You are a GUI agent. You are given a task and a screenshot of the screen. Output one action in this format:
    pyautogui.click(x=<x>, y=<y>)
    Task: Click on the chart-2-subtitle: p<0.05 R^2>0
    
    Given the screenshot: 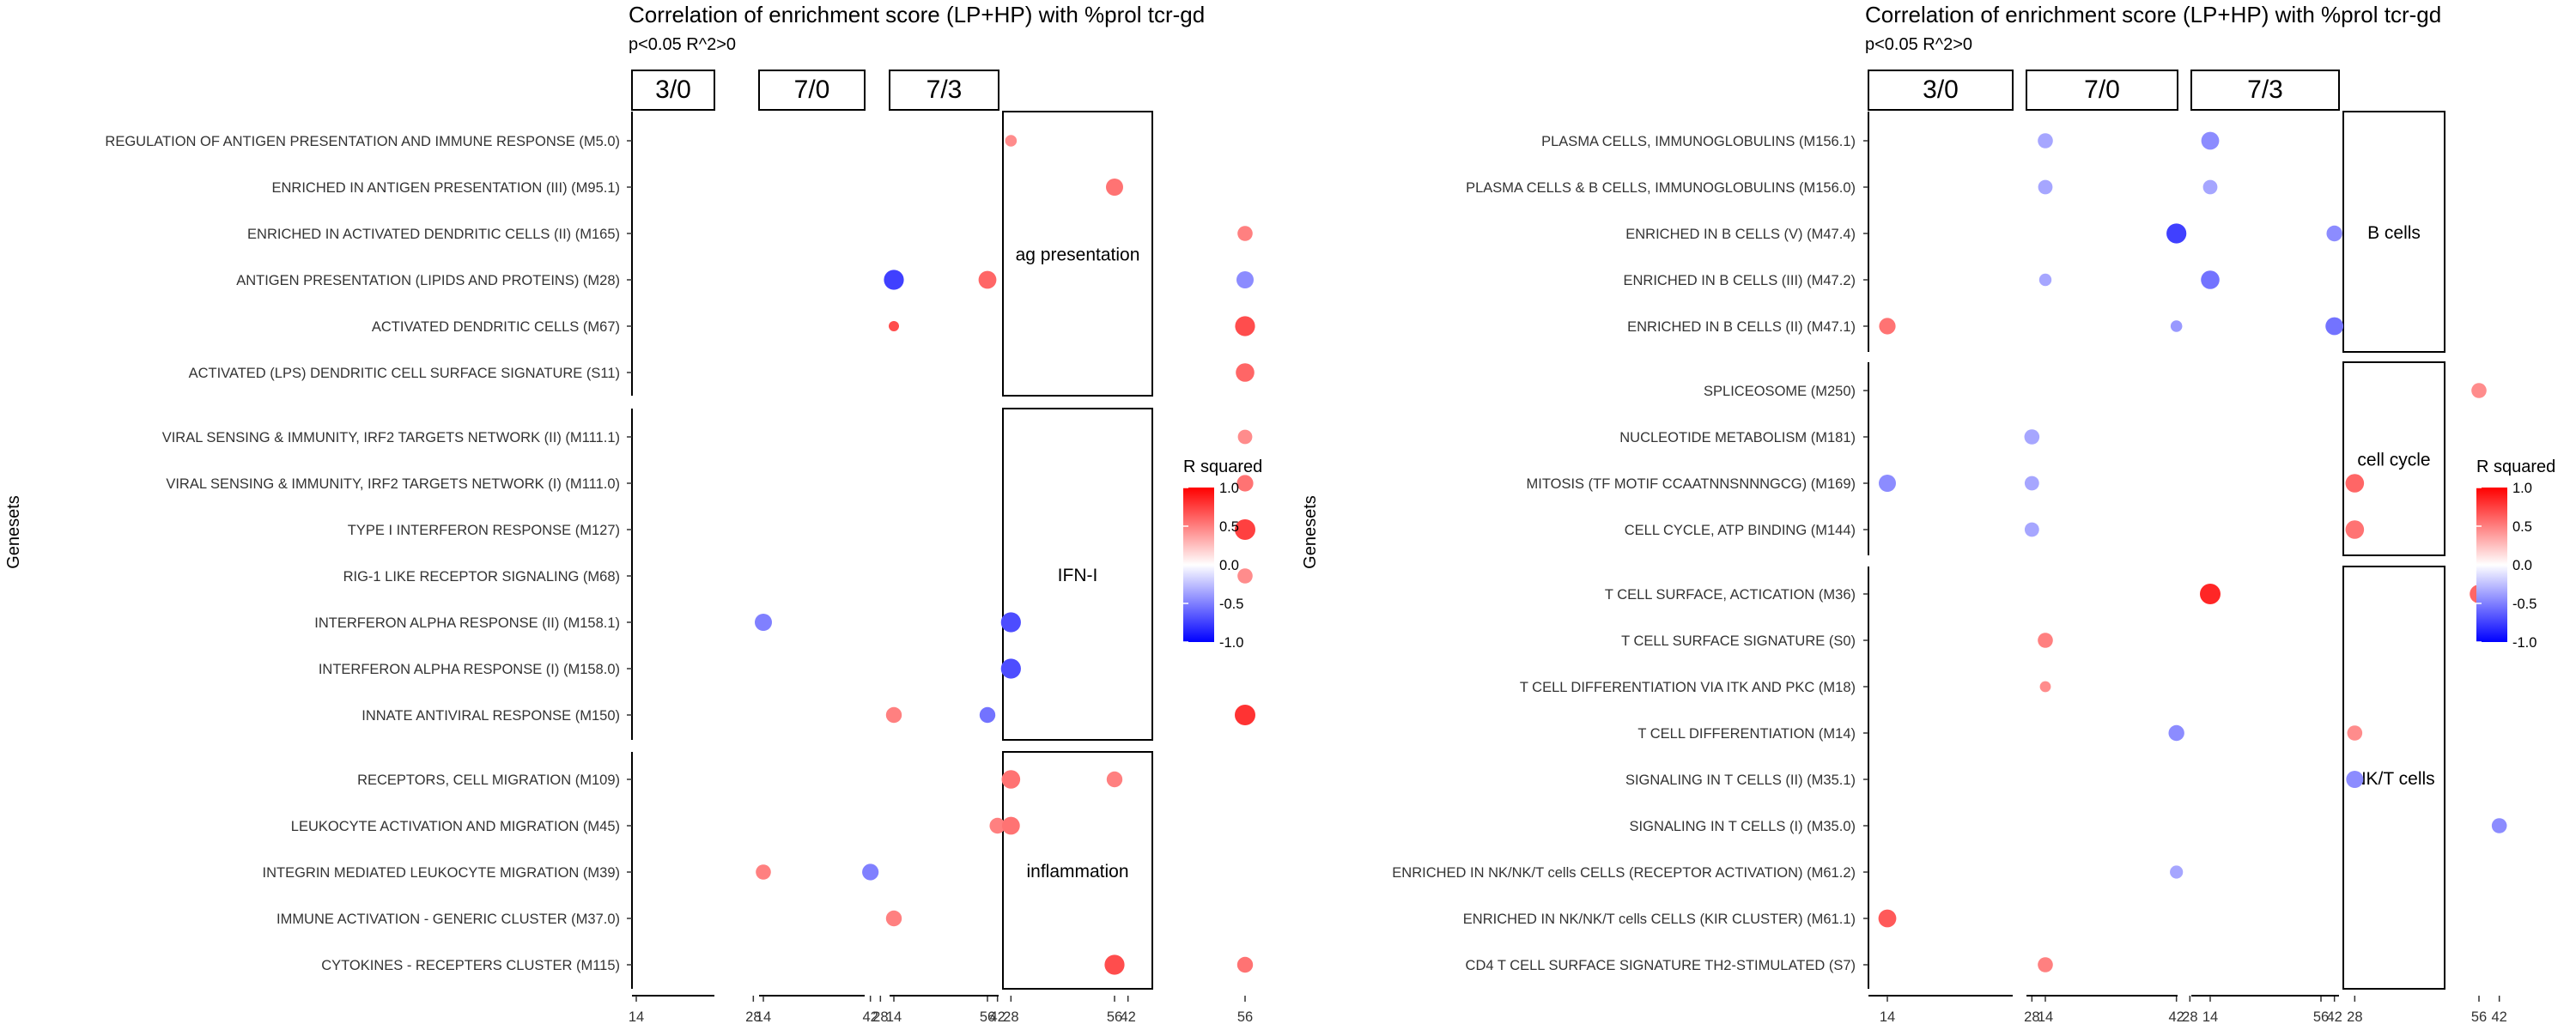 What is the action you would take?
    pyautogui.click(x=1918, y=44)
    